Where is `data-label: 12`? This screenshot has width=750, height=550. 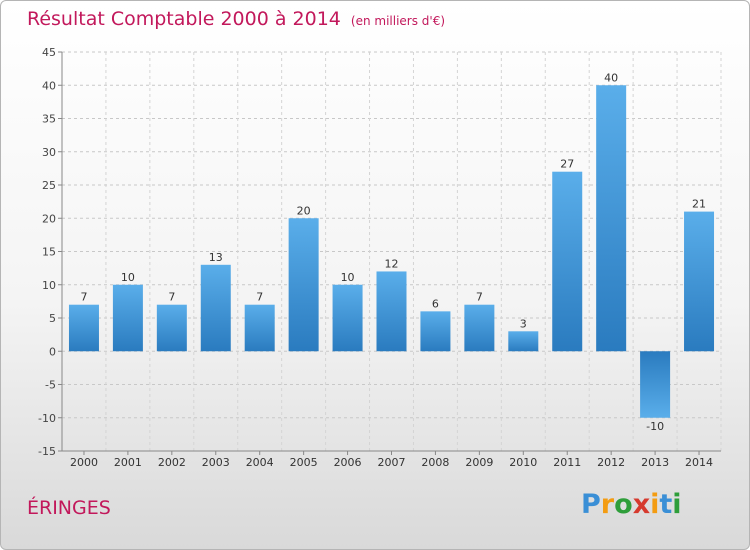 data-label: 12 is located at coordinates (392, 263).